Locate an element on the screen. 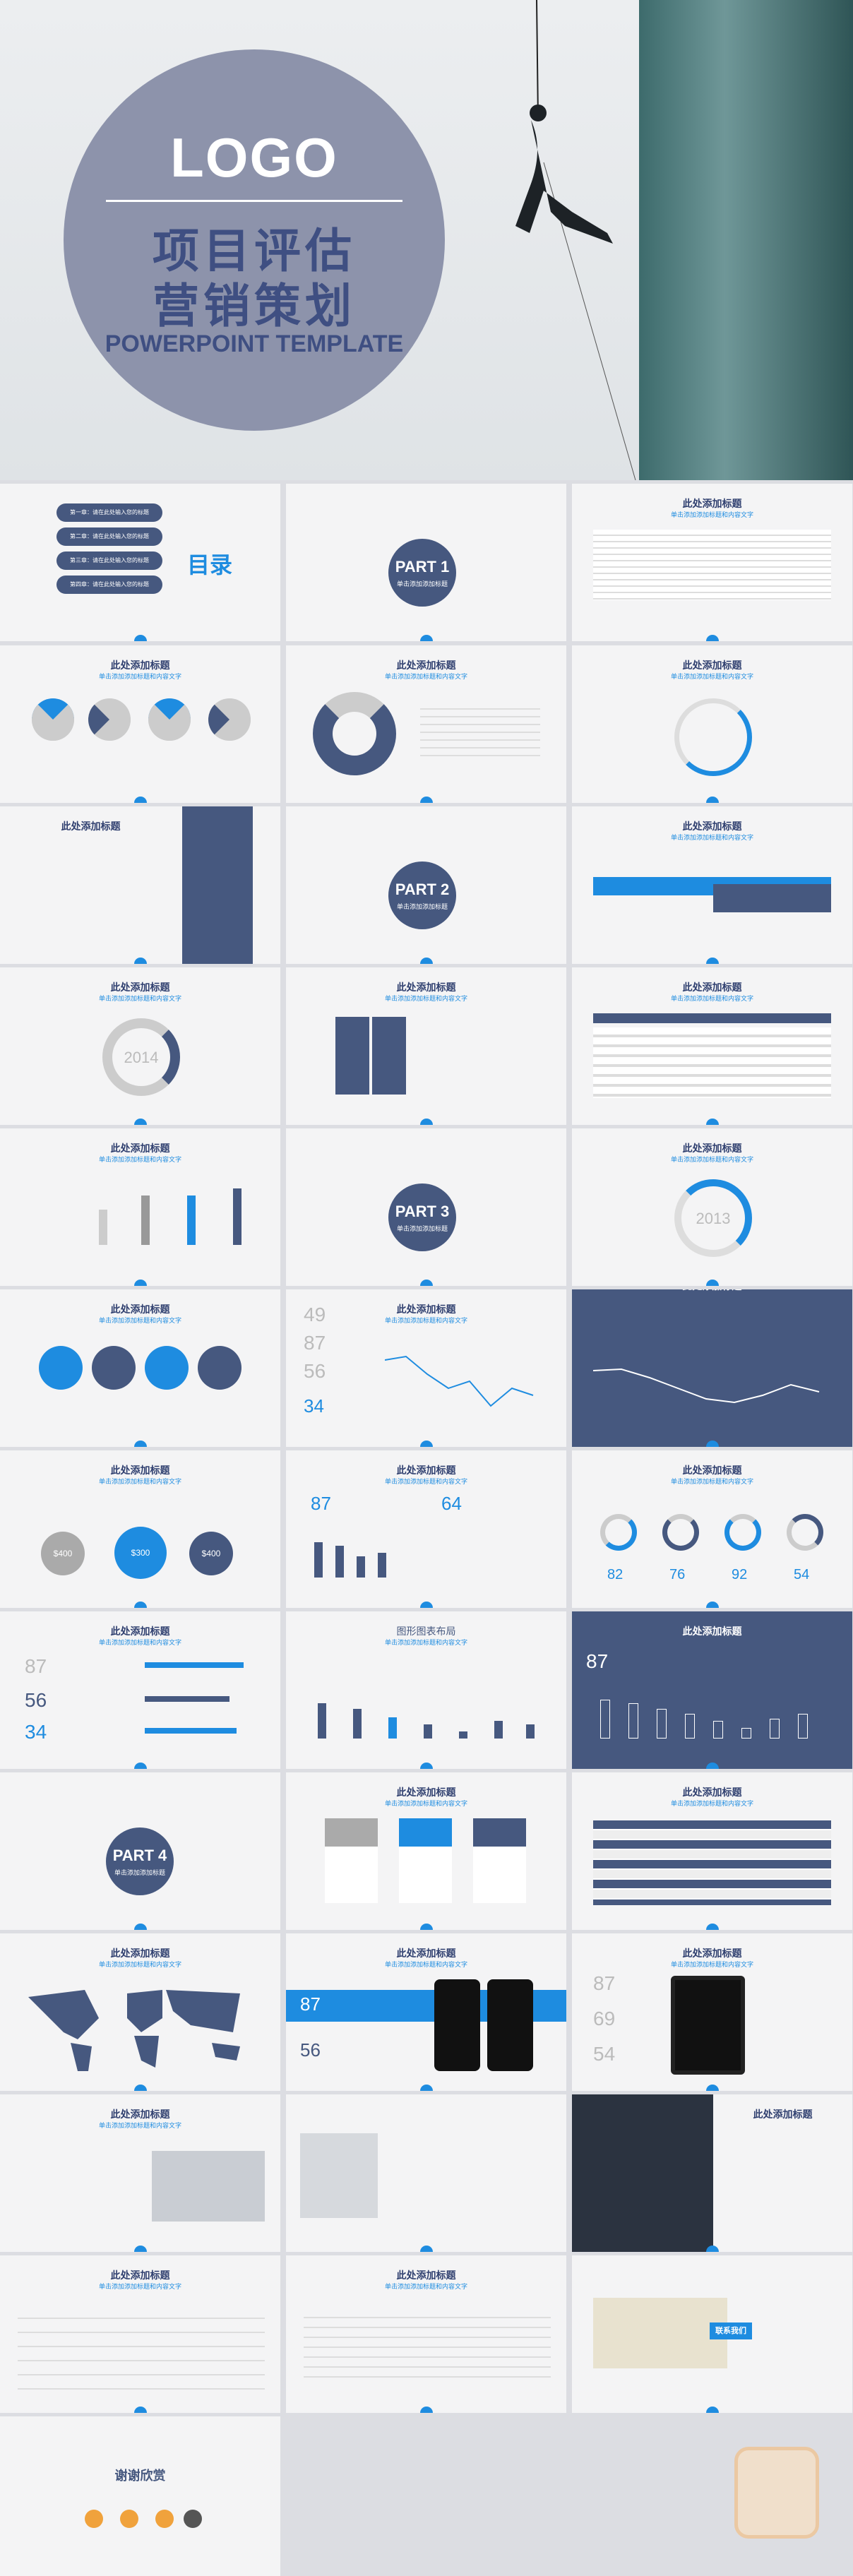  slide-tablet: 此处添加标题 单击添加添加标题和内容文字 87 69 54 is located at coordinates (712, 2012).